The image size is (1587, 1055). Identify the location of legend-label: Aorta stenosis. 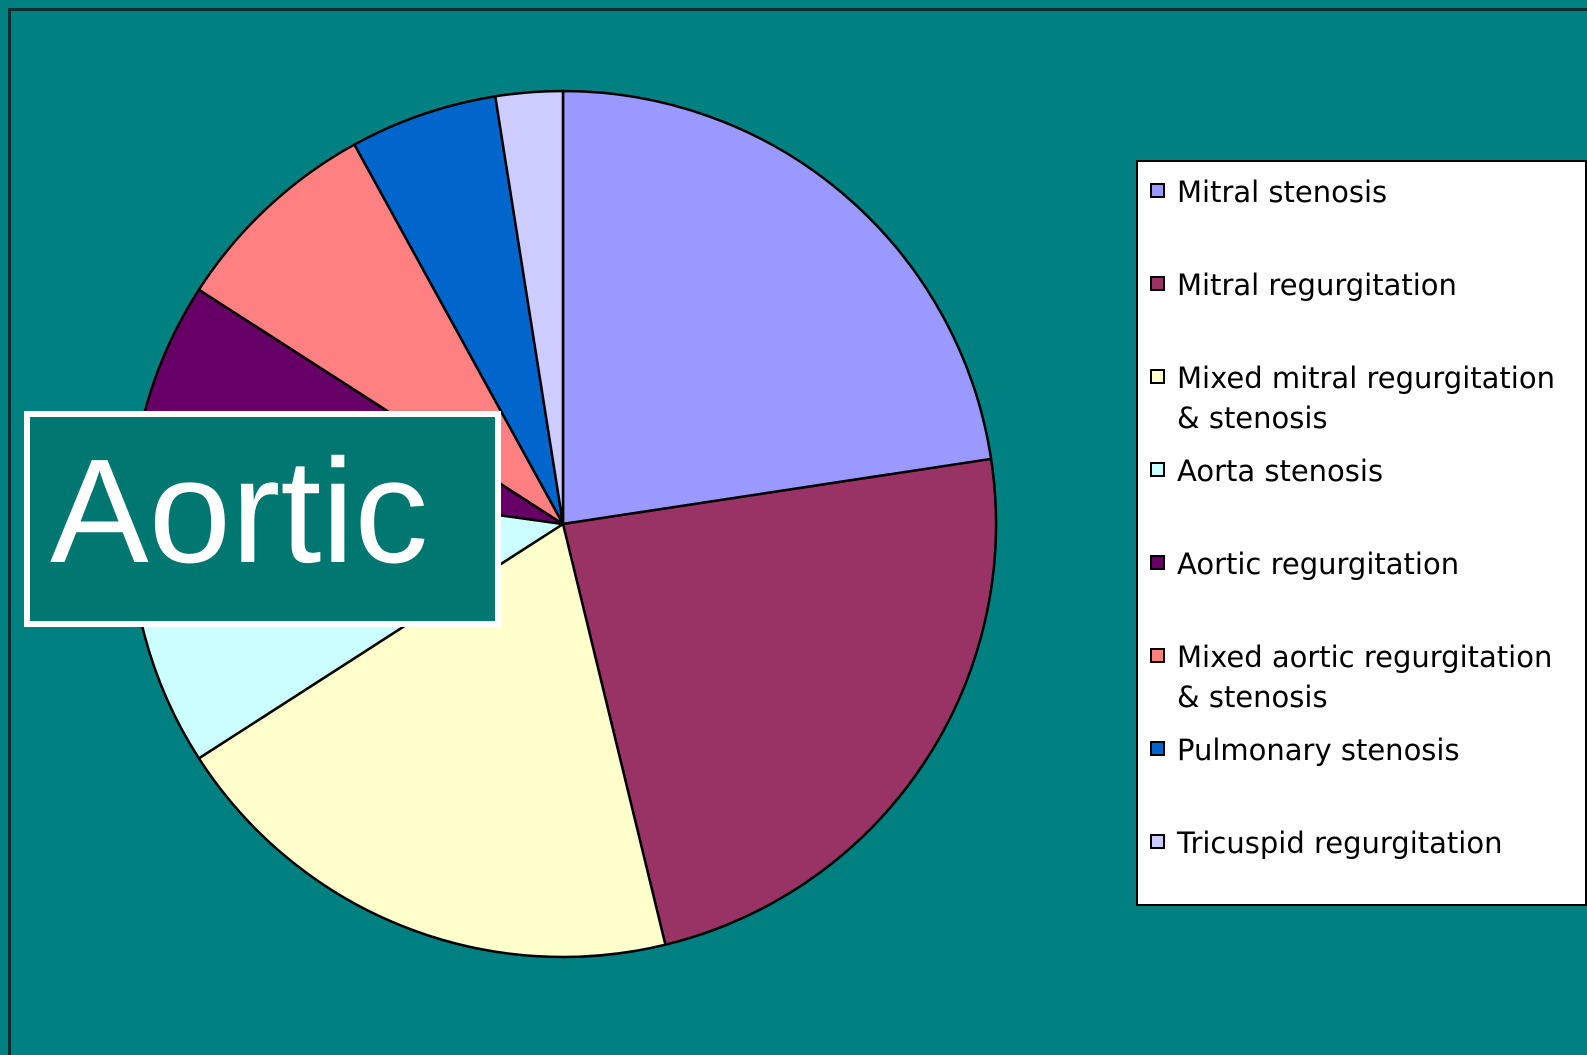
(1280, 471).